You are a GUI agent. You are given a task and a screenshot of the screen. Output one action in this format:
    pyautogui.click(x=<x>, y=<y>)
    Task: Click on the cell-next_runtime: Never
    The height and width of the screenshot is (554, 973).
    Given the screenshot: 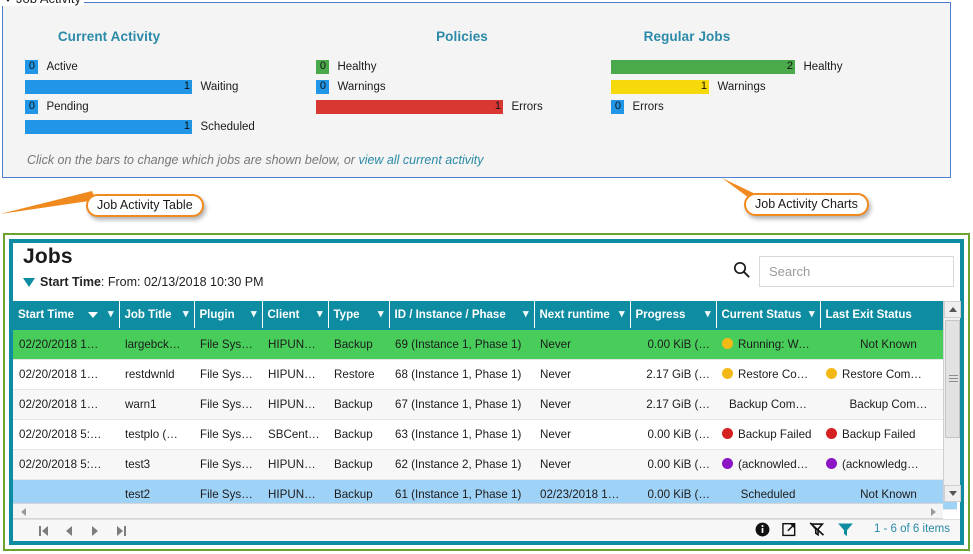 What is the action you would take?
    pyautogui.click(x=582, y=404)
    